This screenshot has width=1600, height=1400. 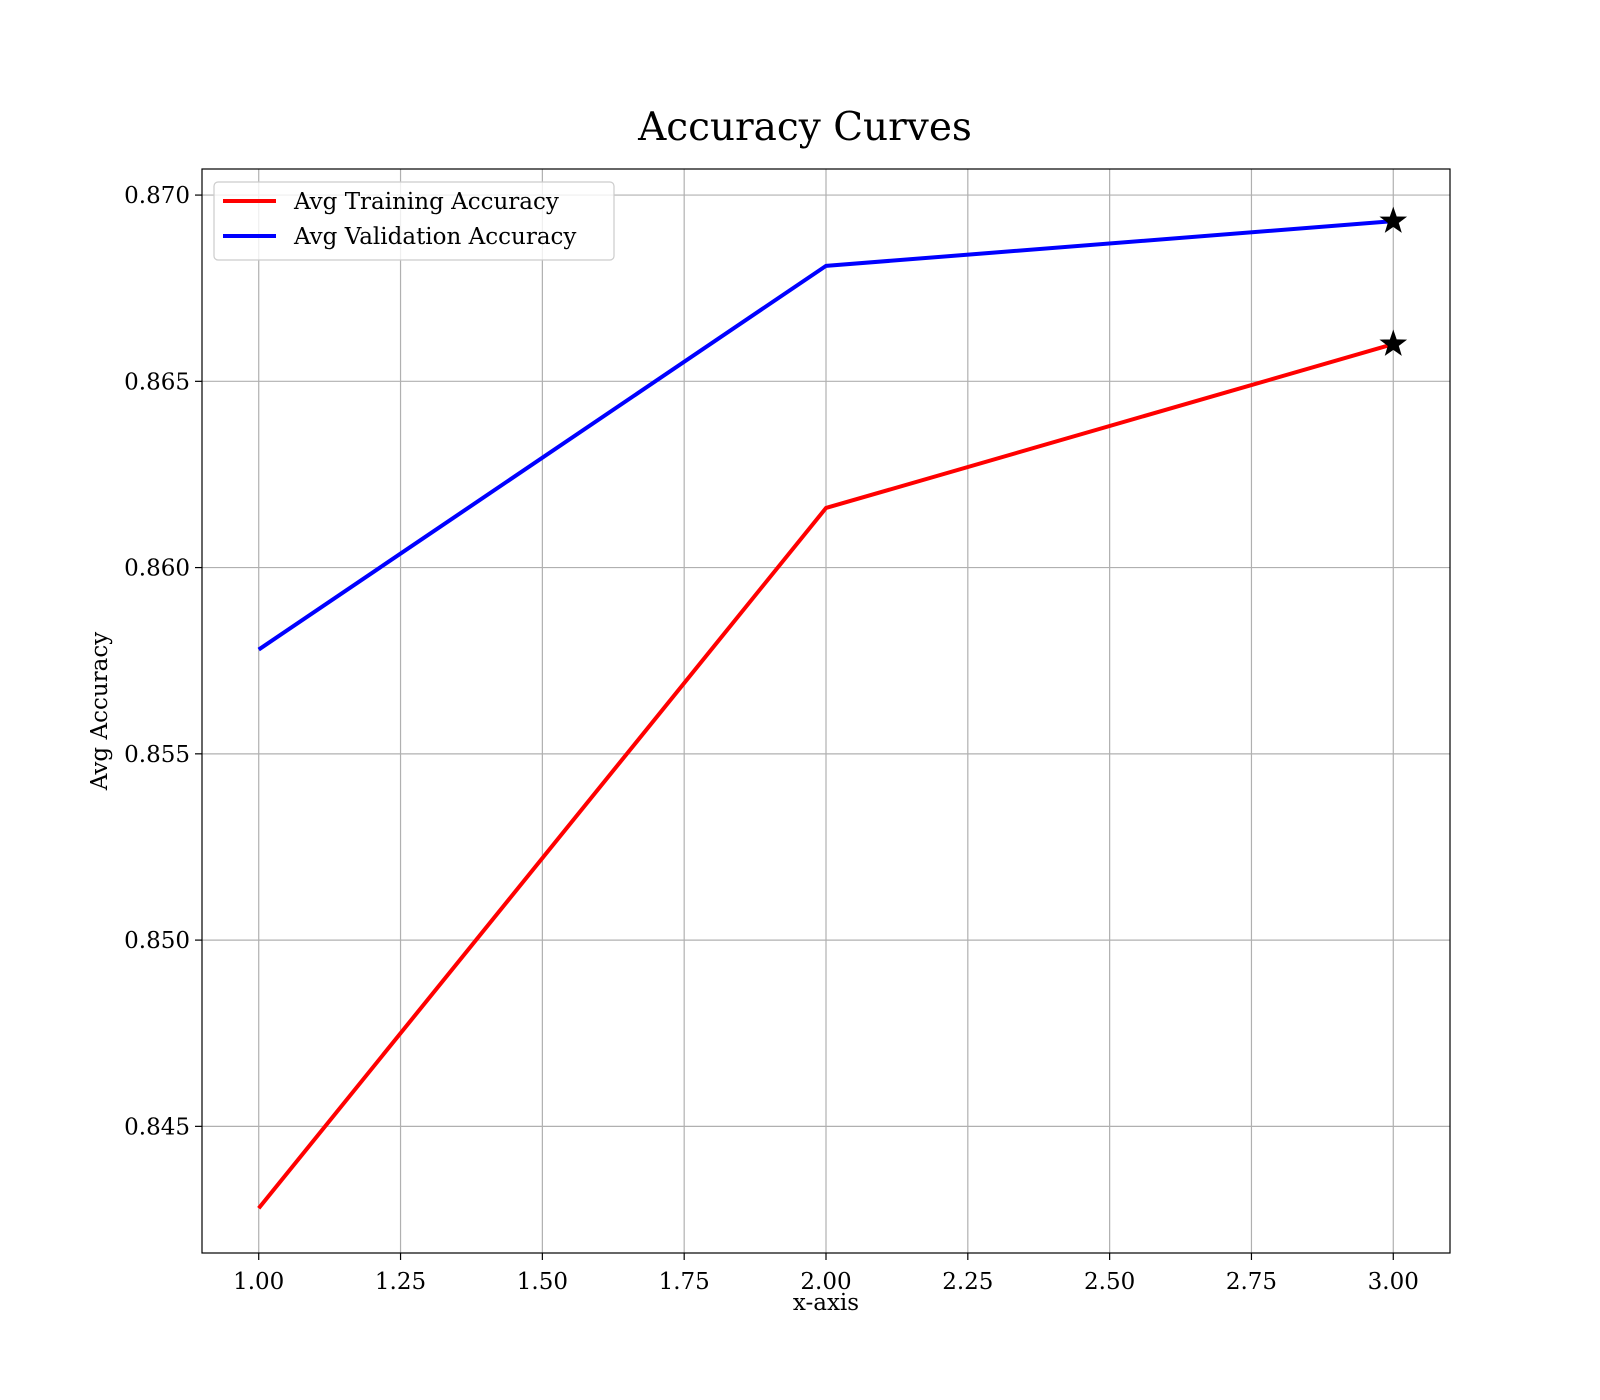 I want to click on y-tick-label: 0.850, so click(x=157, y=941).